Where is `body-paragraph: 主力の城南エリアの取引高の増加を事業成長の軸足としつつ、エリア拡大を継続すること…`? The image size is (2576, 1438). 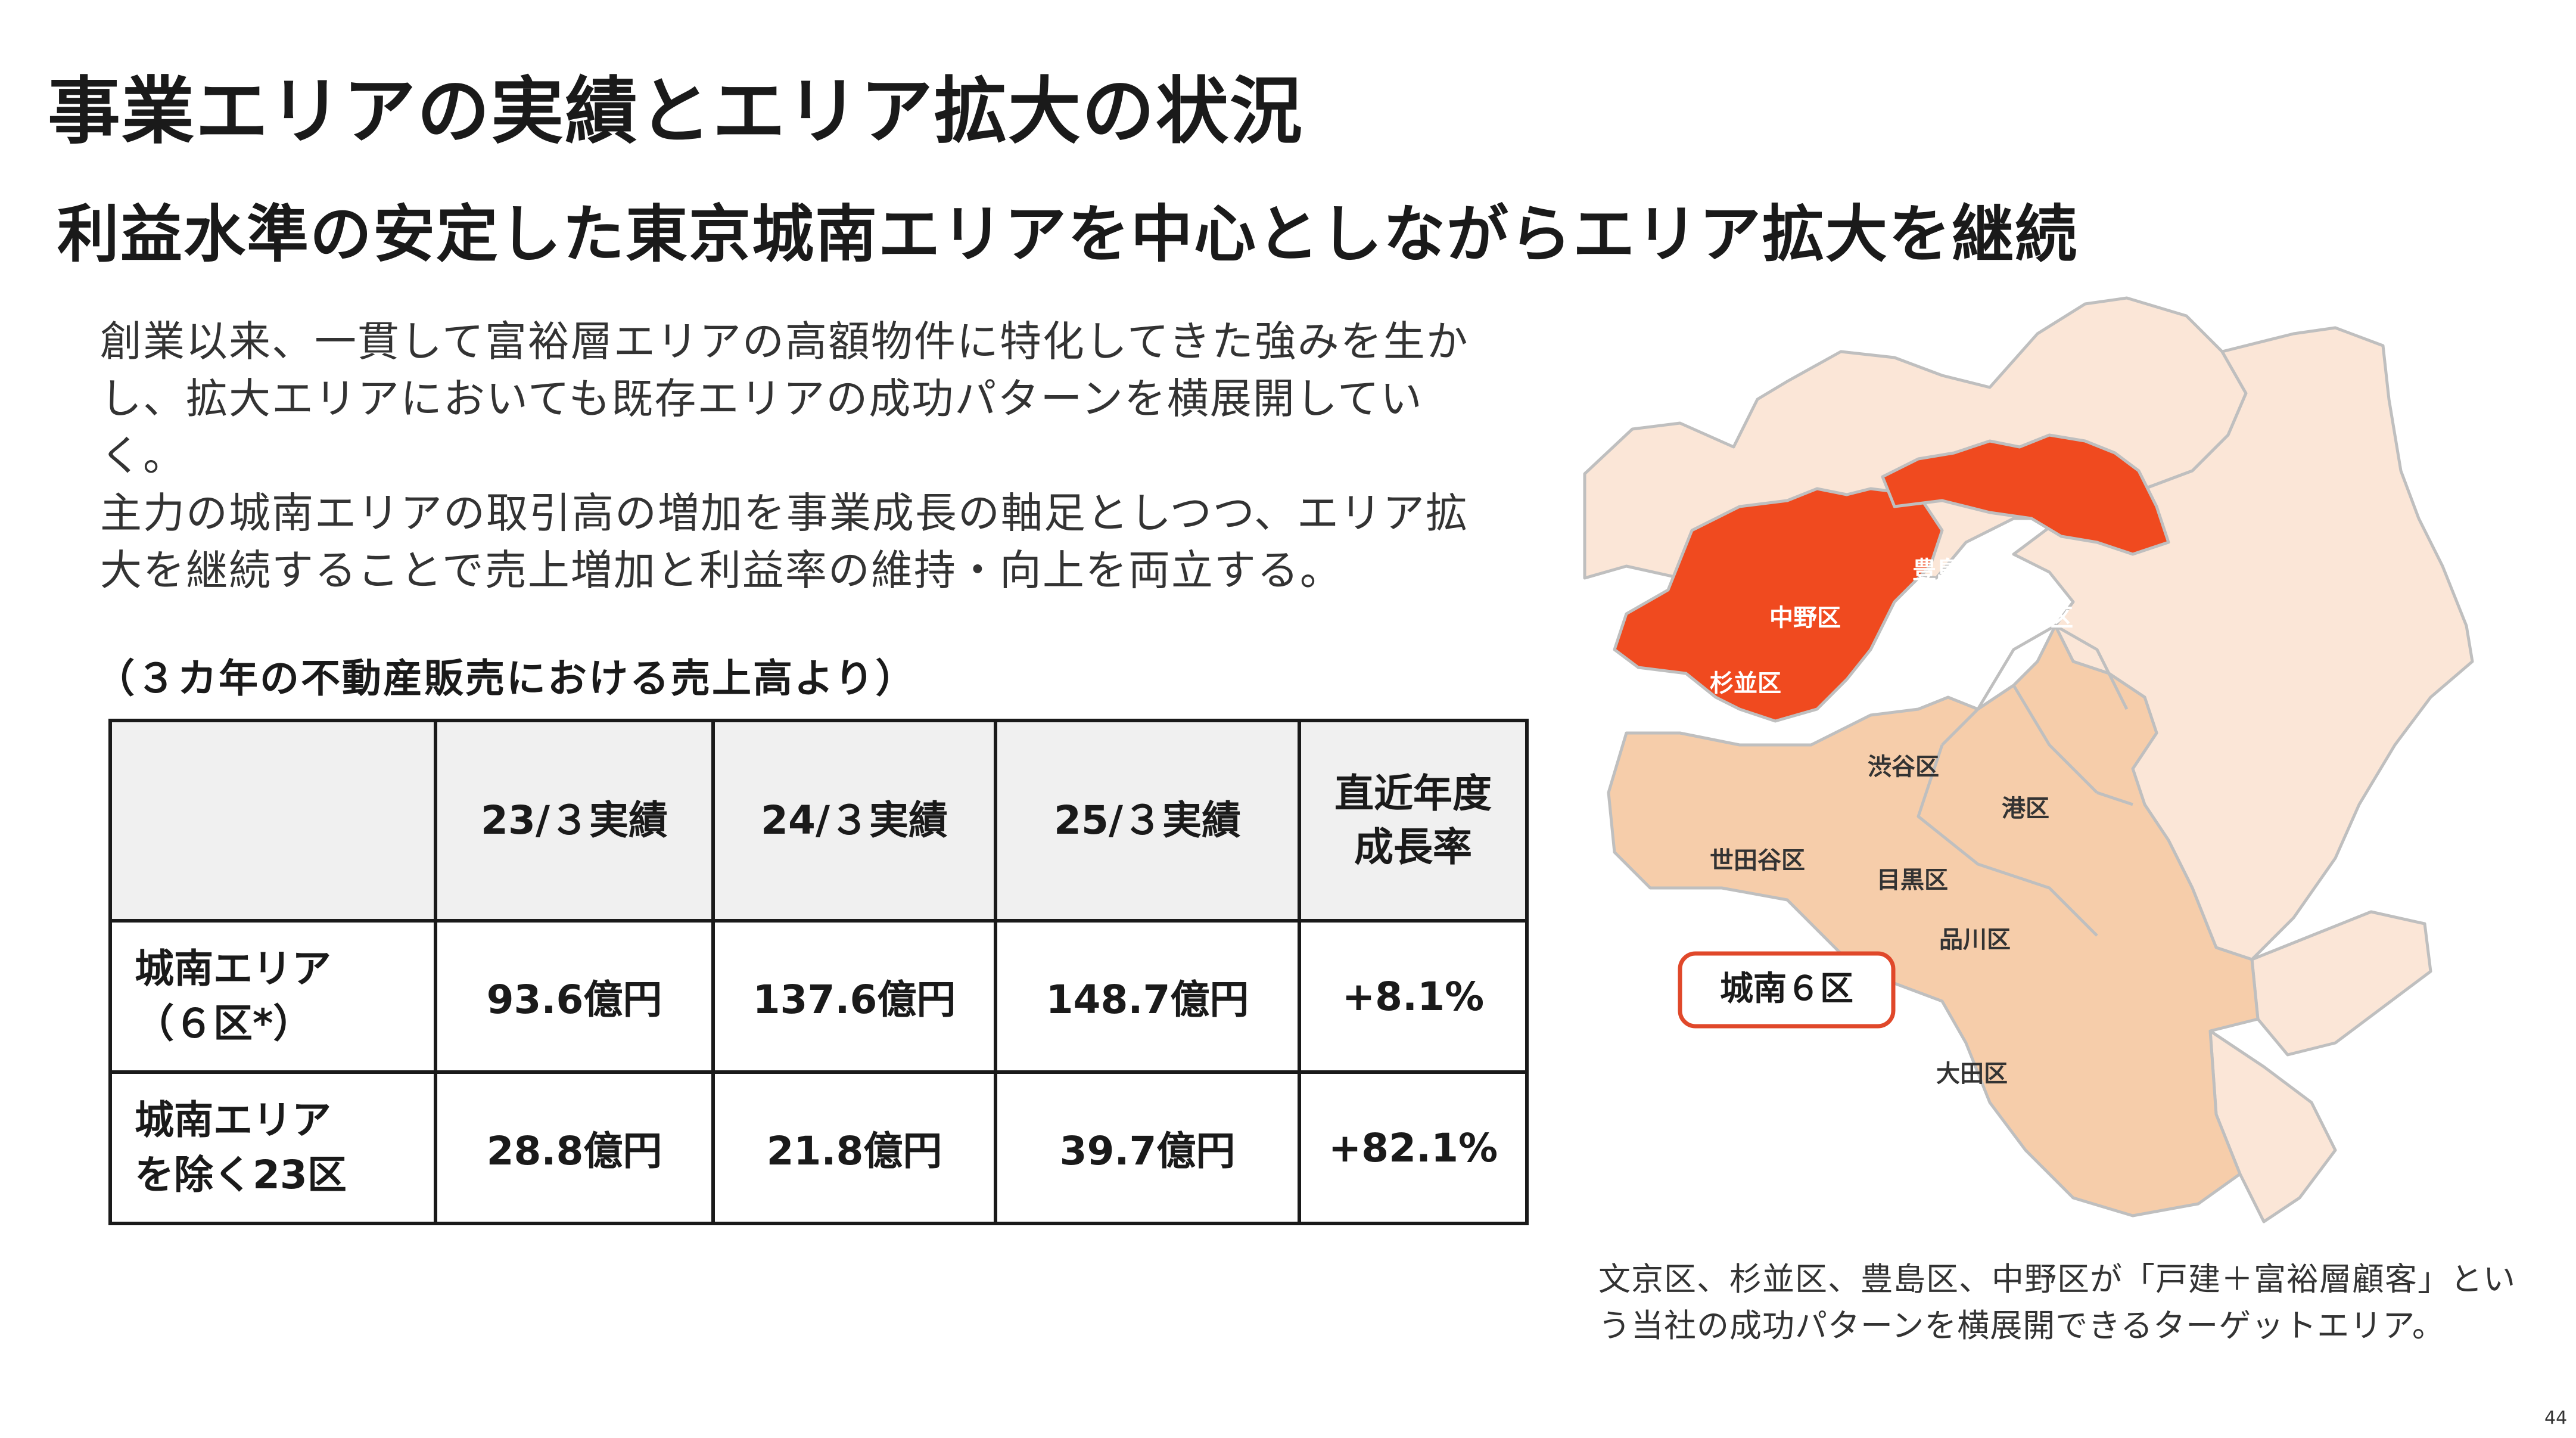 body-paragraph: 主力の城南エリアの取引高の増加を事業成長の軸足としつつ、エリア拡大を継続すること… is located at coordinates (784, 542).